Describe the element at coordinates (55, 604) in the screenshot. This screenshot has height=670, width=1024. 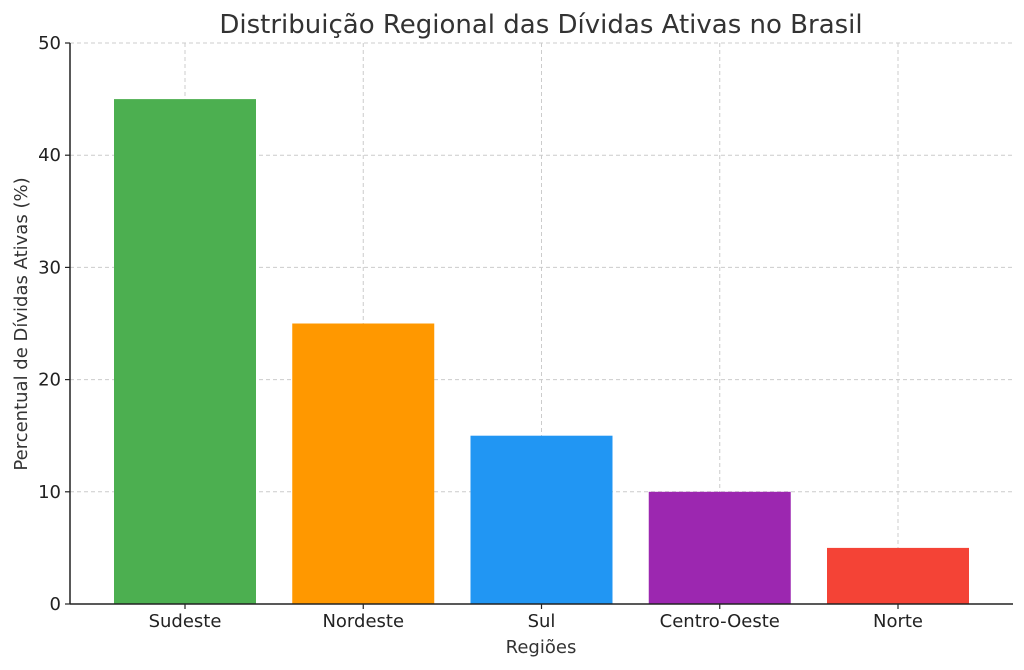
I see `y-tick-label: 0` at that location.